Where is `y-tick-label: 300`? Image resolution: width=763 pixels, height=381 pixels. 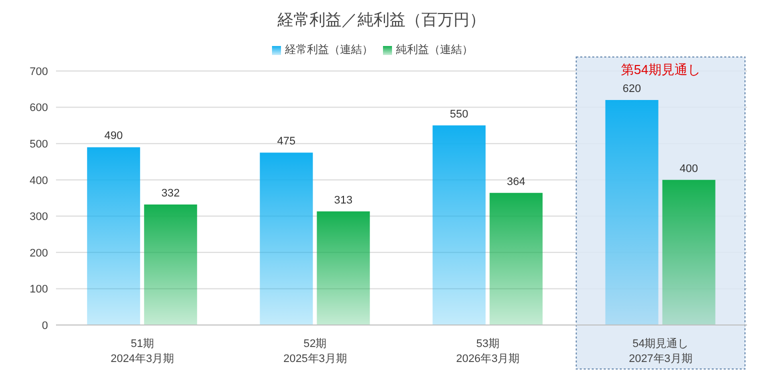
y-tick-label: 300 is located at coordinates (39, 217).